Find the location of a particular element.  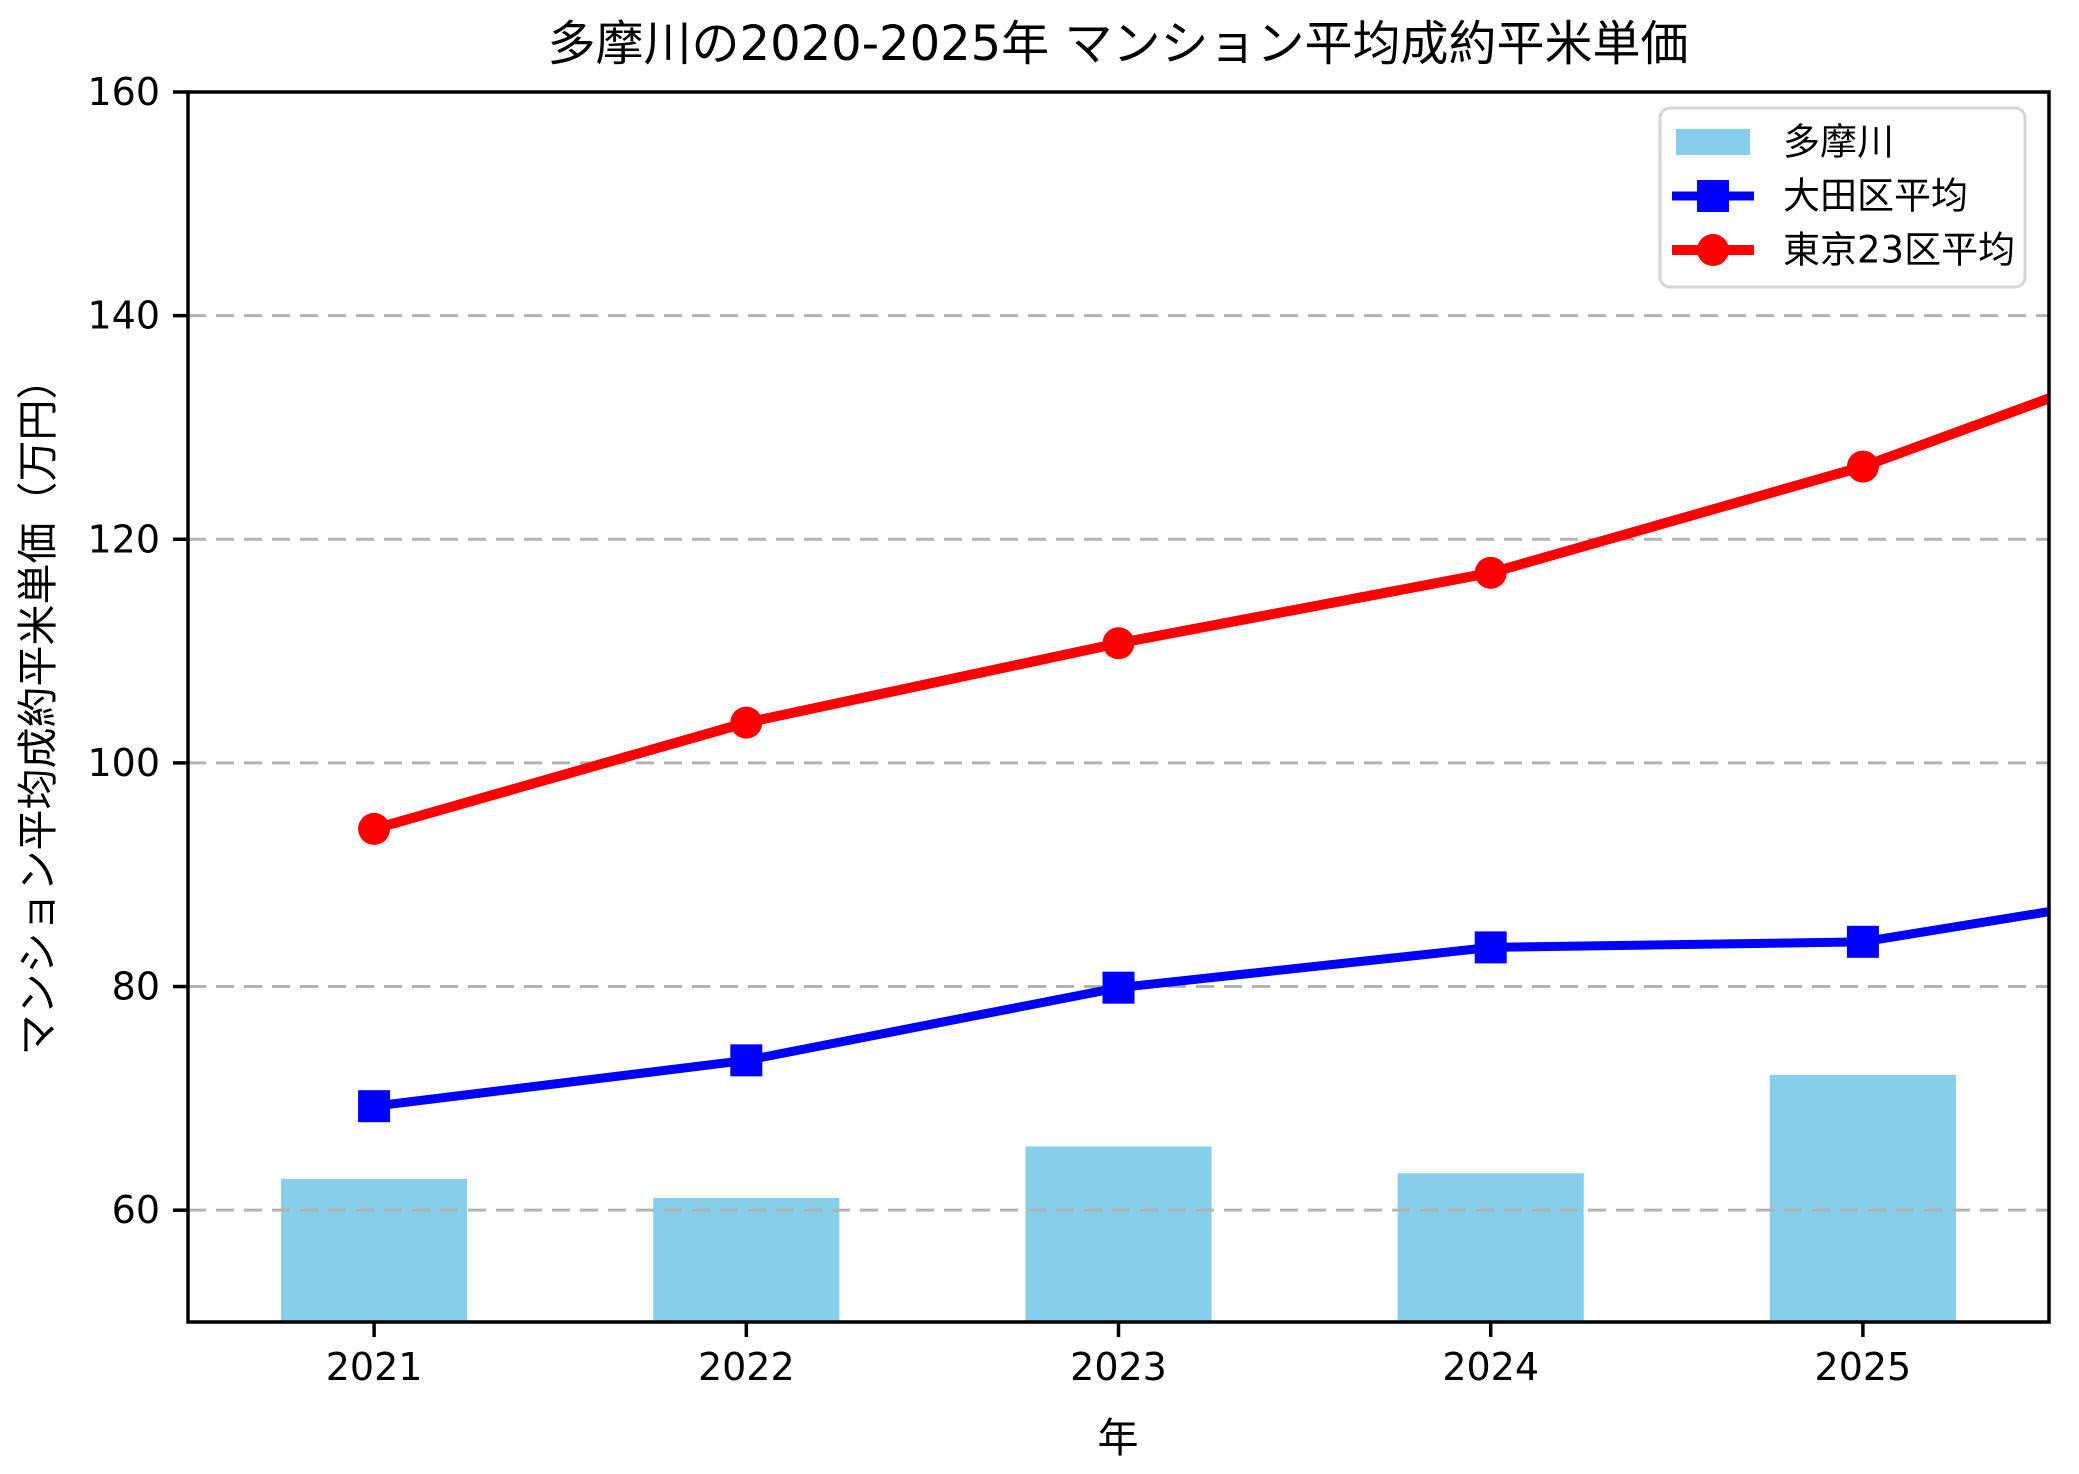

circle-marker-2021 is located at coordinates (374, 828).